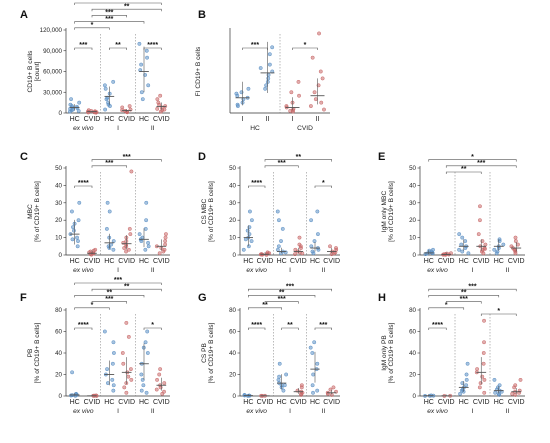 Image resolution: width=550 pixels, height=443 pixels. What do you see at coordinates (232, 310) in the screenshot?
I see `y-tick-label: 80` at bounding box center [232, 310].